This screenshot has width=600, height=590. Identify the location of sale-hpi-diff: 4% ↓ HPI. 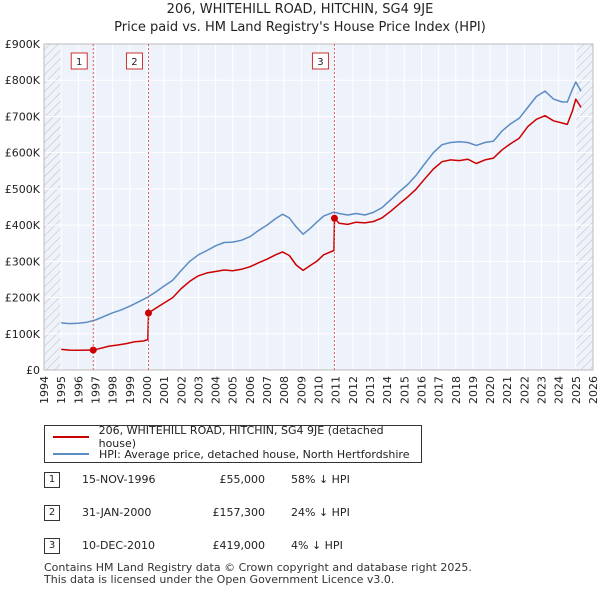
(317, 545).